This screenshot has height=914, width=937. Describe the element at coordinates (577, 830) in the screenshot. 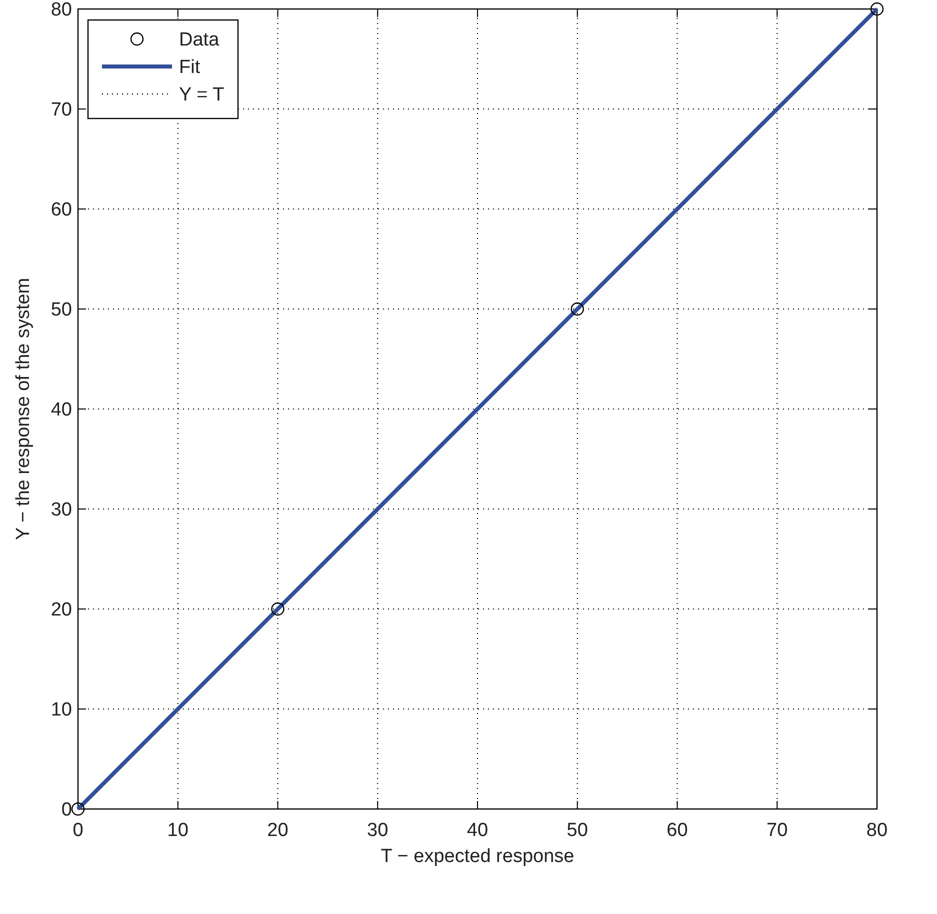

I see `x-tick-label: 50` at that location.